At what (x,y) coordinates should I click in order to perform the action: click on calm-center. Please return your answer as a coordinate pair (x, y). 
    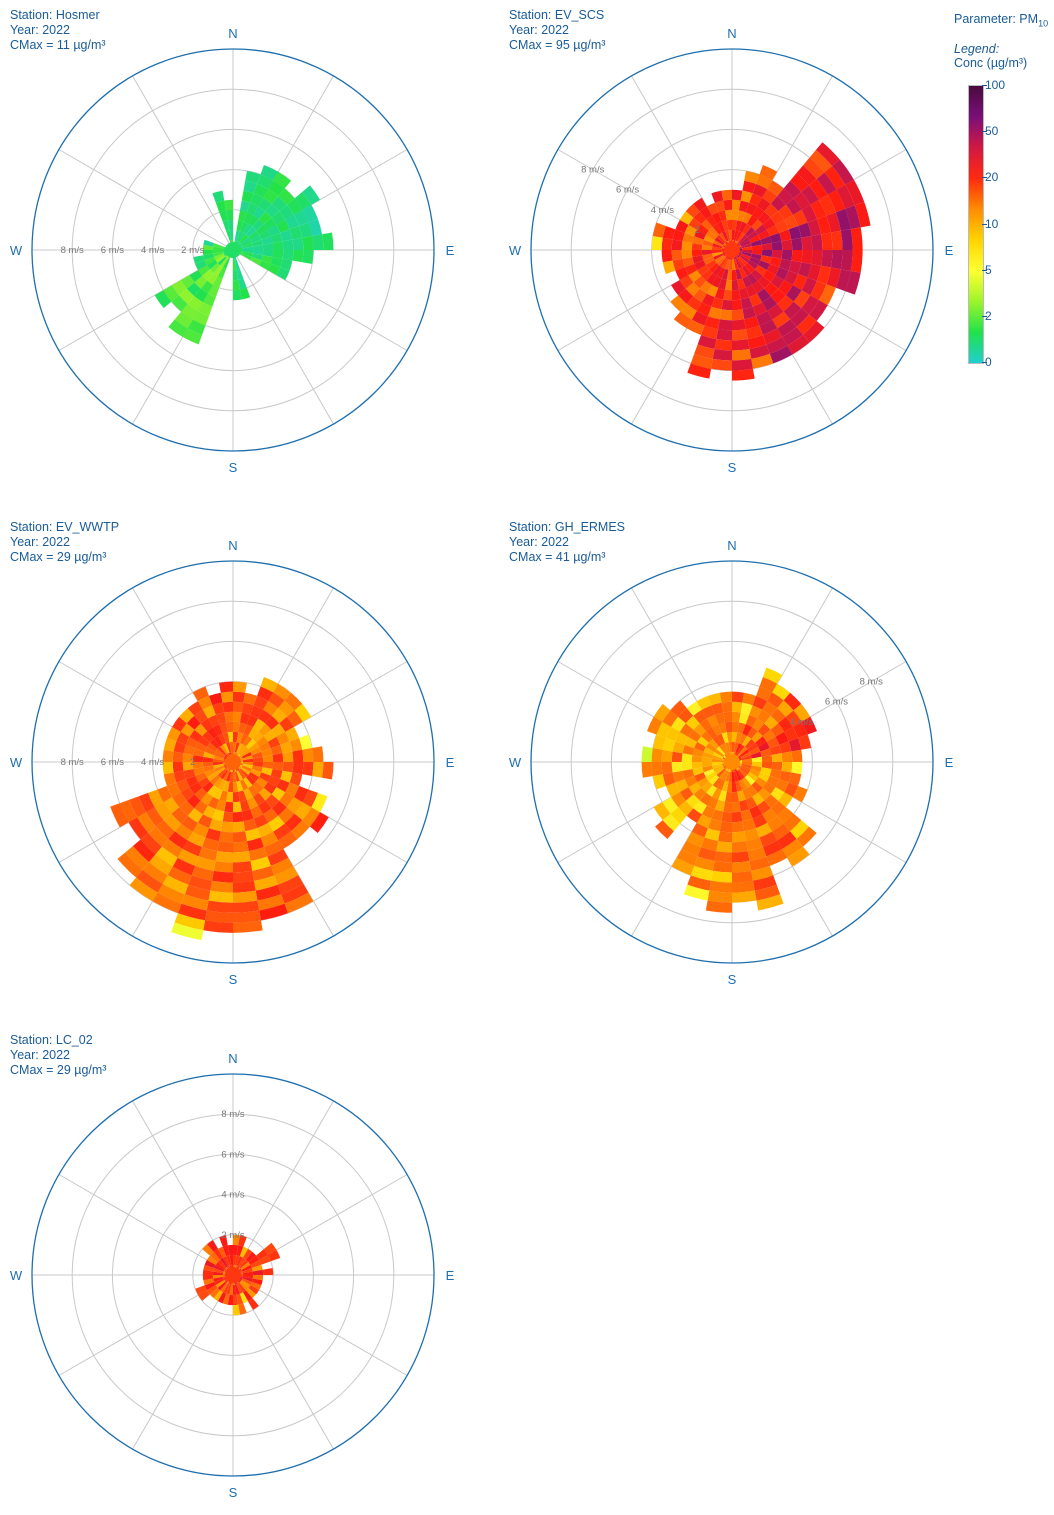
    Looking at the image, I should click on (233, 762).